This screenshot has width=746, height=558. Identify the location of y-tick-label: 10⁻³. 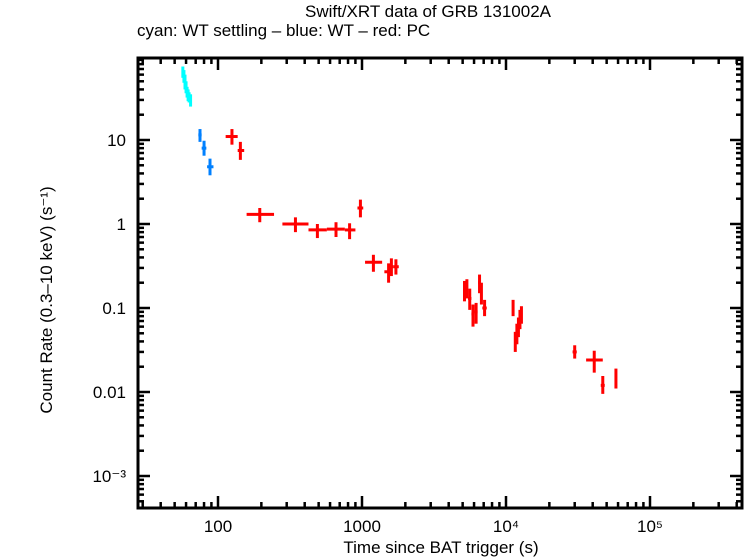
(109, 476).